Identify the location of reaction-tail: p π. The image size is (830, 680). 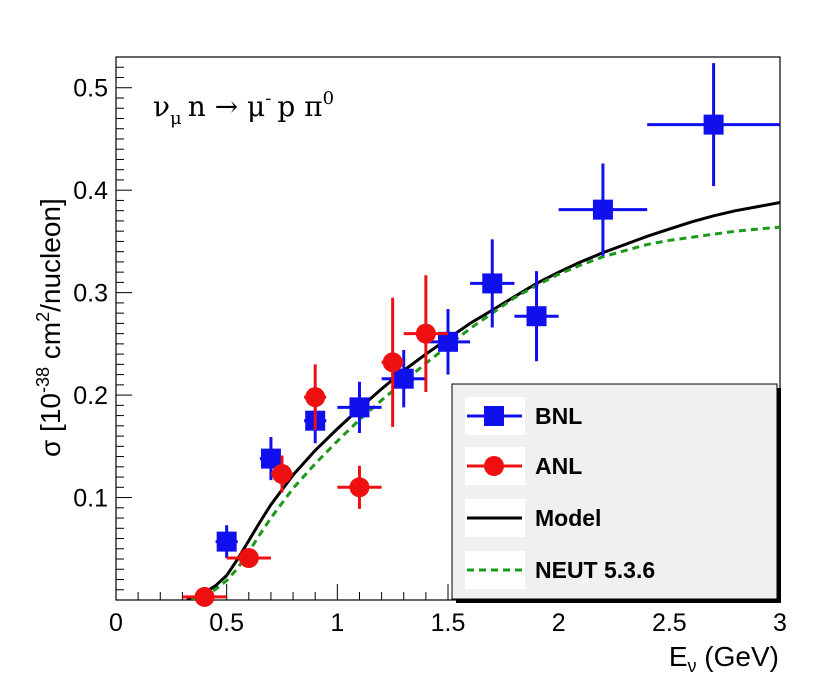
(299, 106).